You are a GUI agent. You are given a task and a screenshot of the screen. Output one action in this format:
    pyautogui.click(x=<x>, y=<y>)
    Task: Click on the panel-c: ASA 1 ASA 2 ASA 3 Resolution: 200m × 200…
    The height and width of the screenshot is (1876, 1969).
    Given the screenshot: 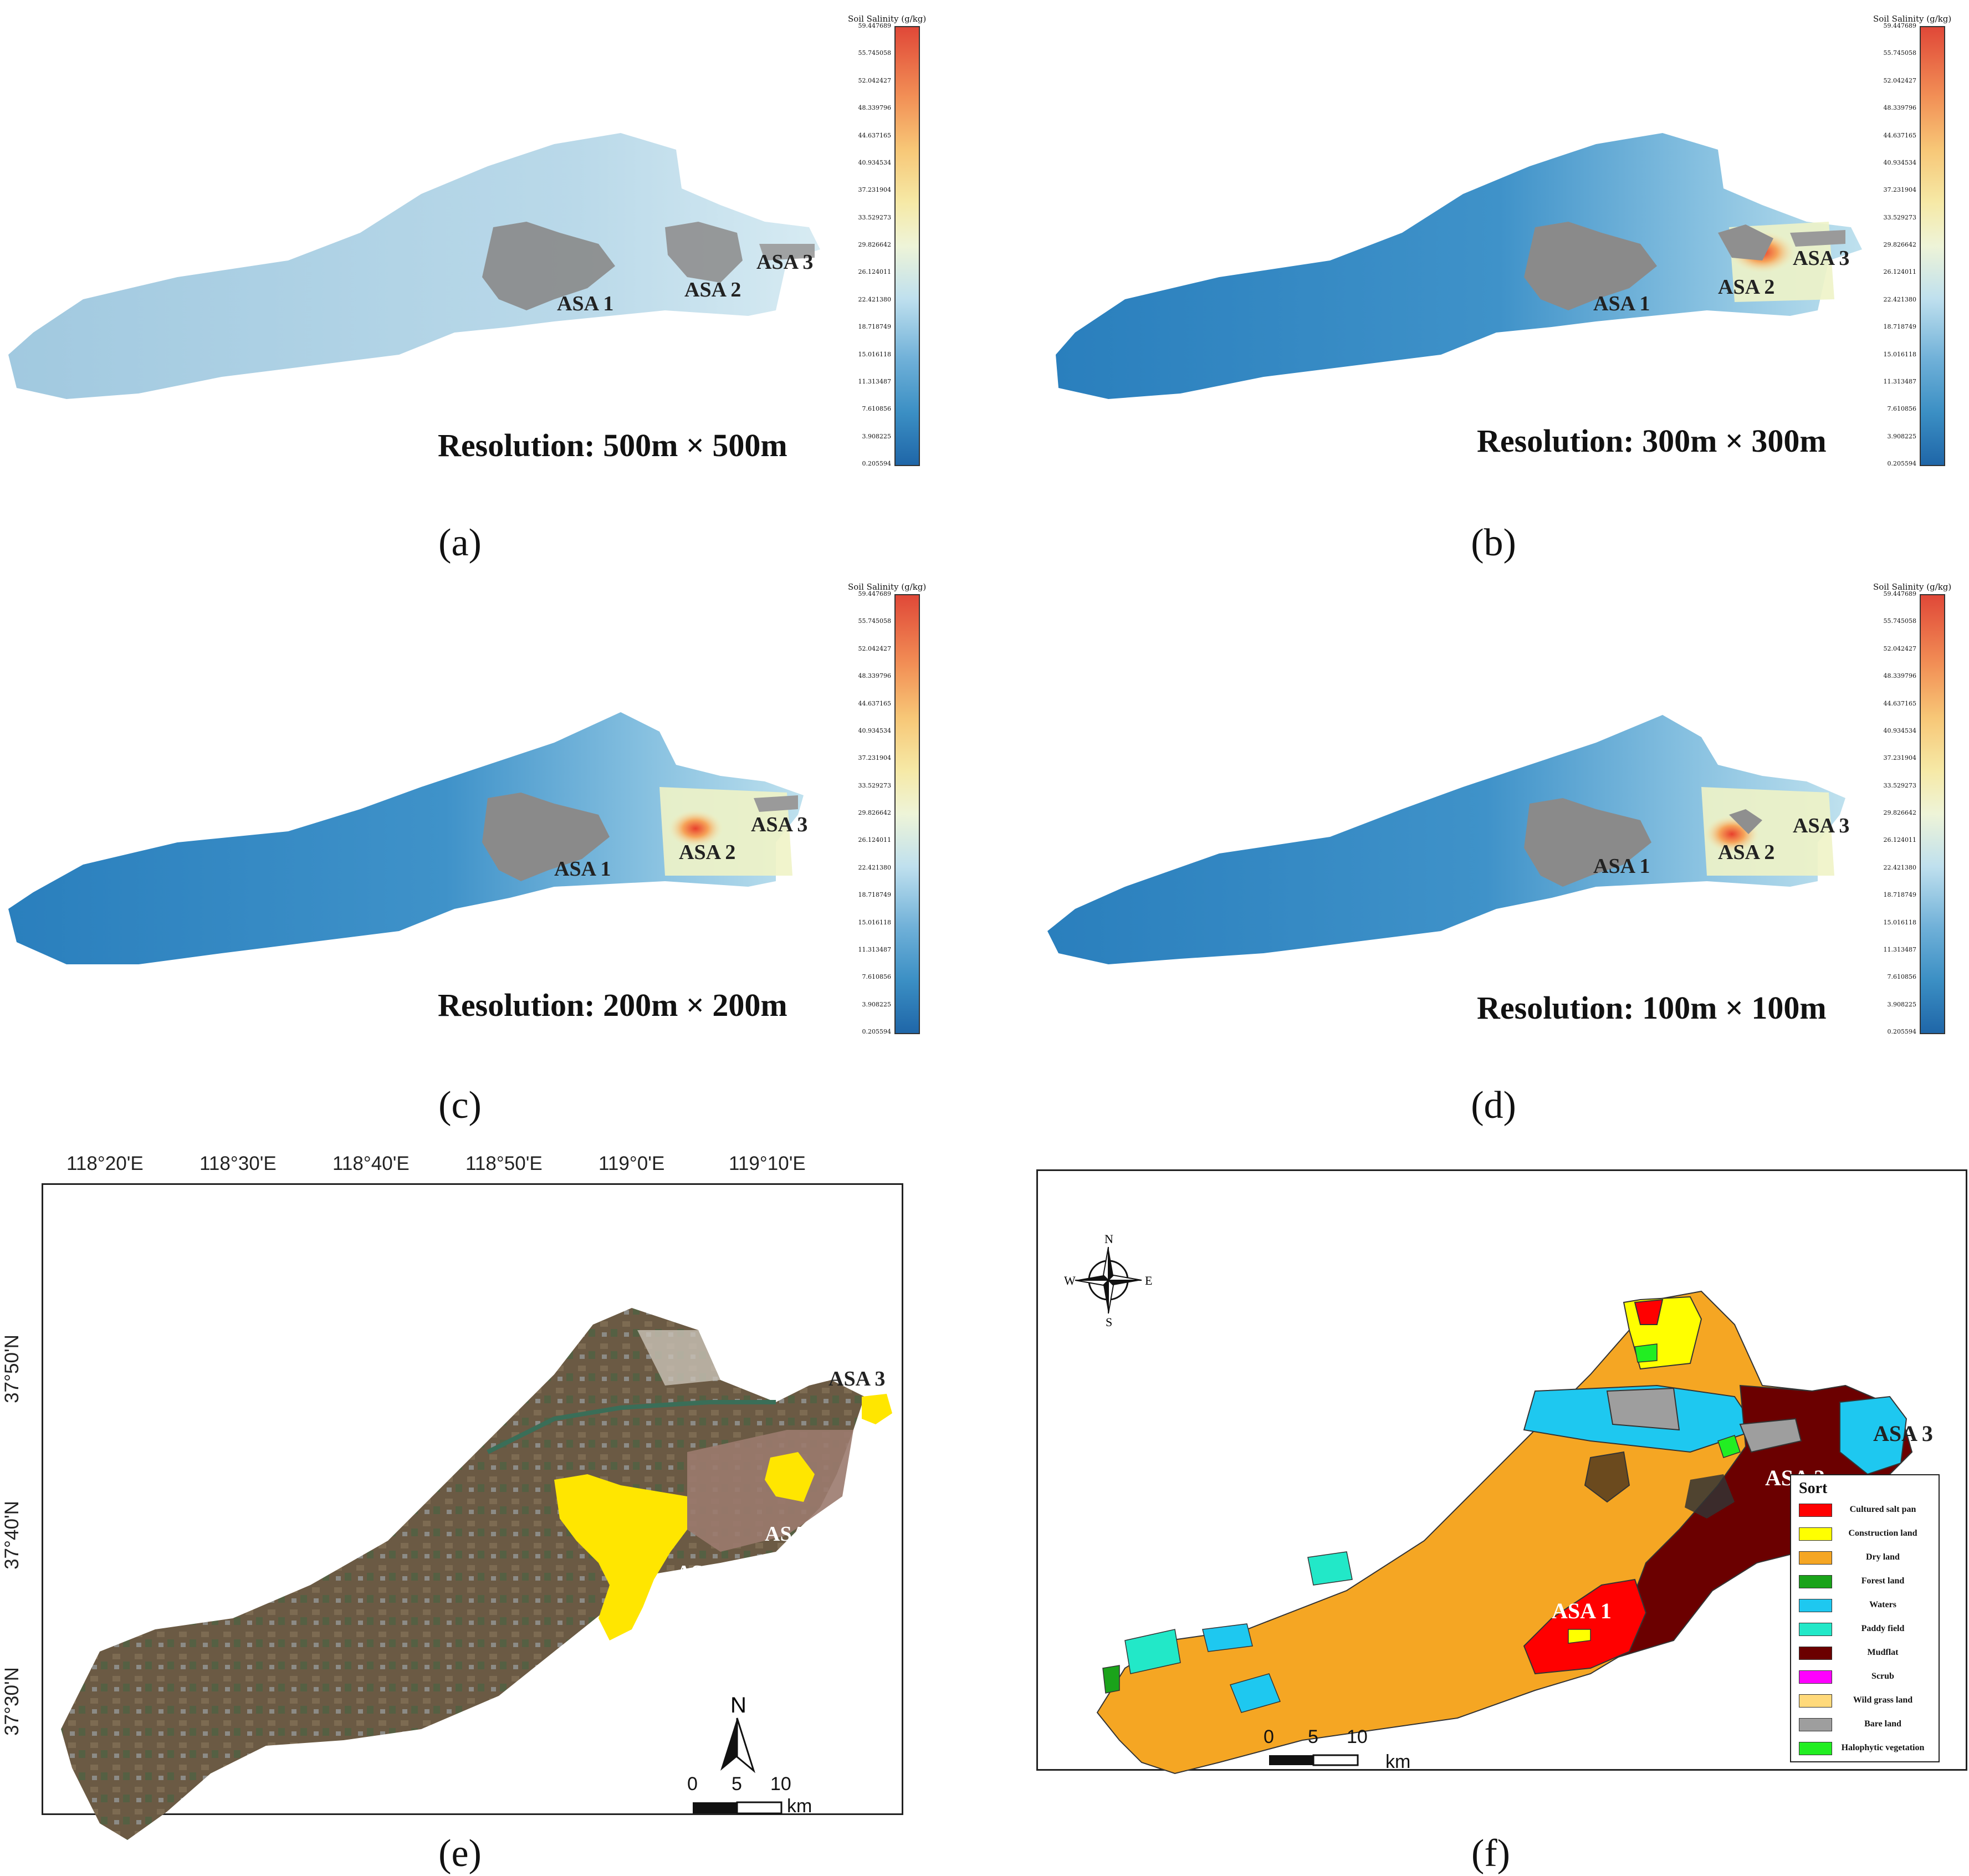 What is the action you would take?
    pyautogui.click(x=471, y=853)
    